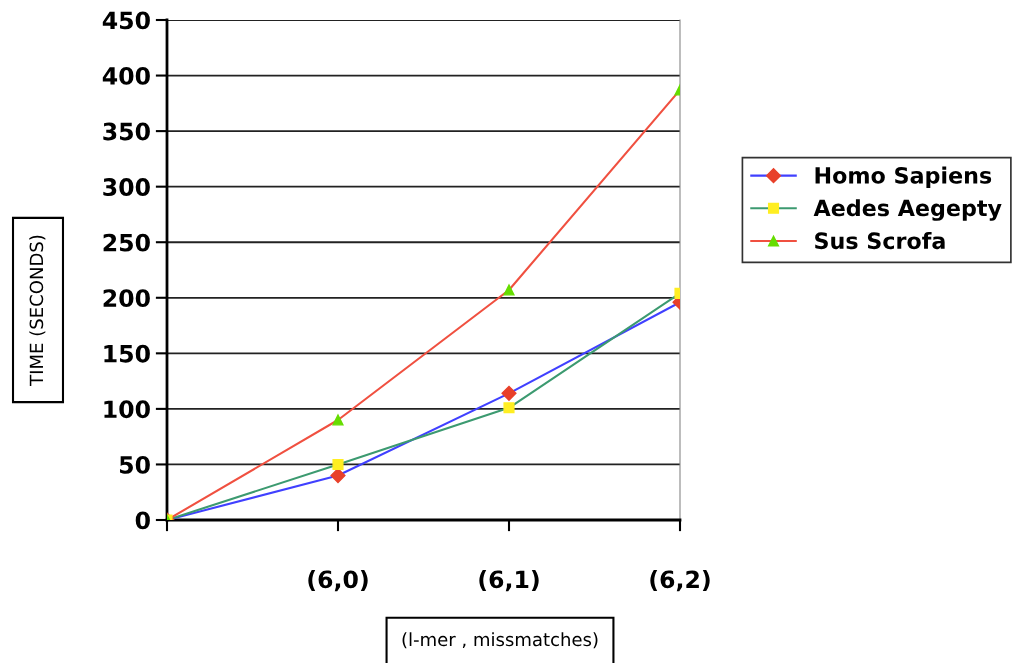  What do you see at coordinates (680, 581) in the screenshot?
I see `x-tick-label: (6,2)` at bounding box center [680, 581].